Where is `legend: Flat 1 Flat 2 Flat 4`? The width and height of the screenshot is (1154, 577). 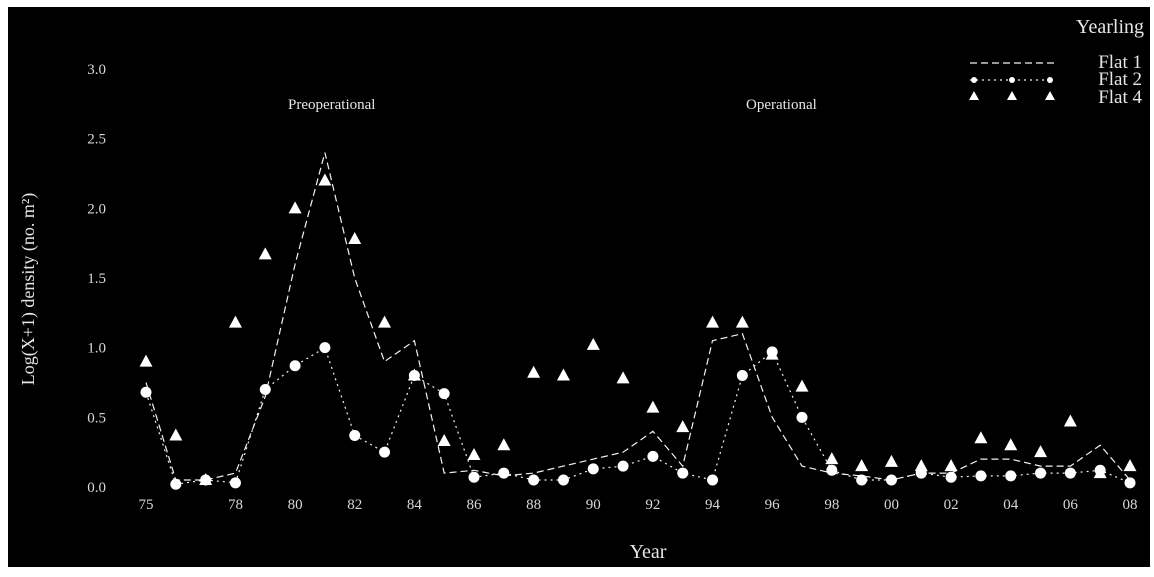
legend: Flat 1 Flat 2 Flat 4 is located at coordinates (1055, 80).